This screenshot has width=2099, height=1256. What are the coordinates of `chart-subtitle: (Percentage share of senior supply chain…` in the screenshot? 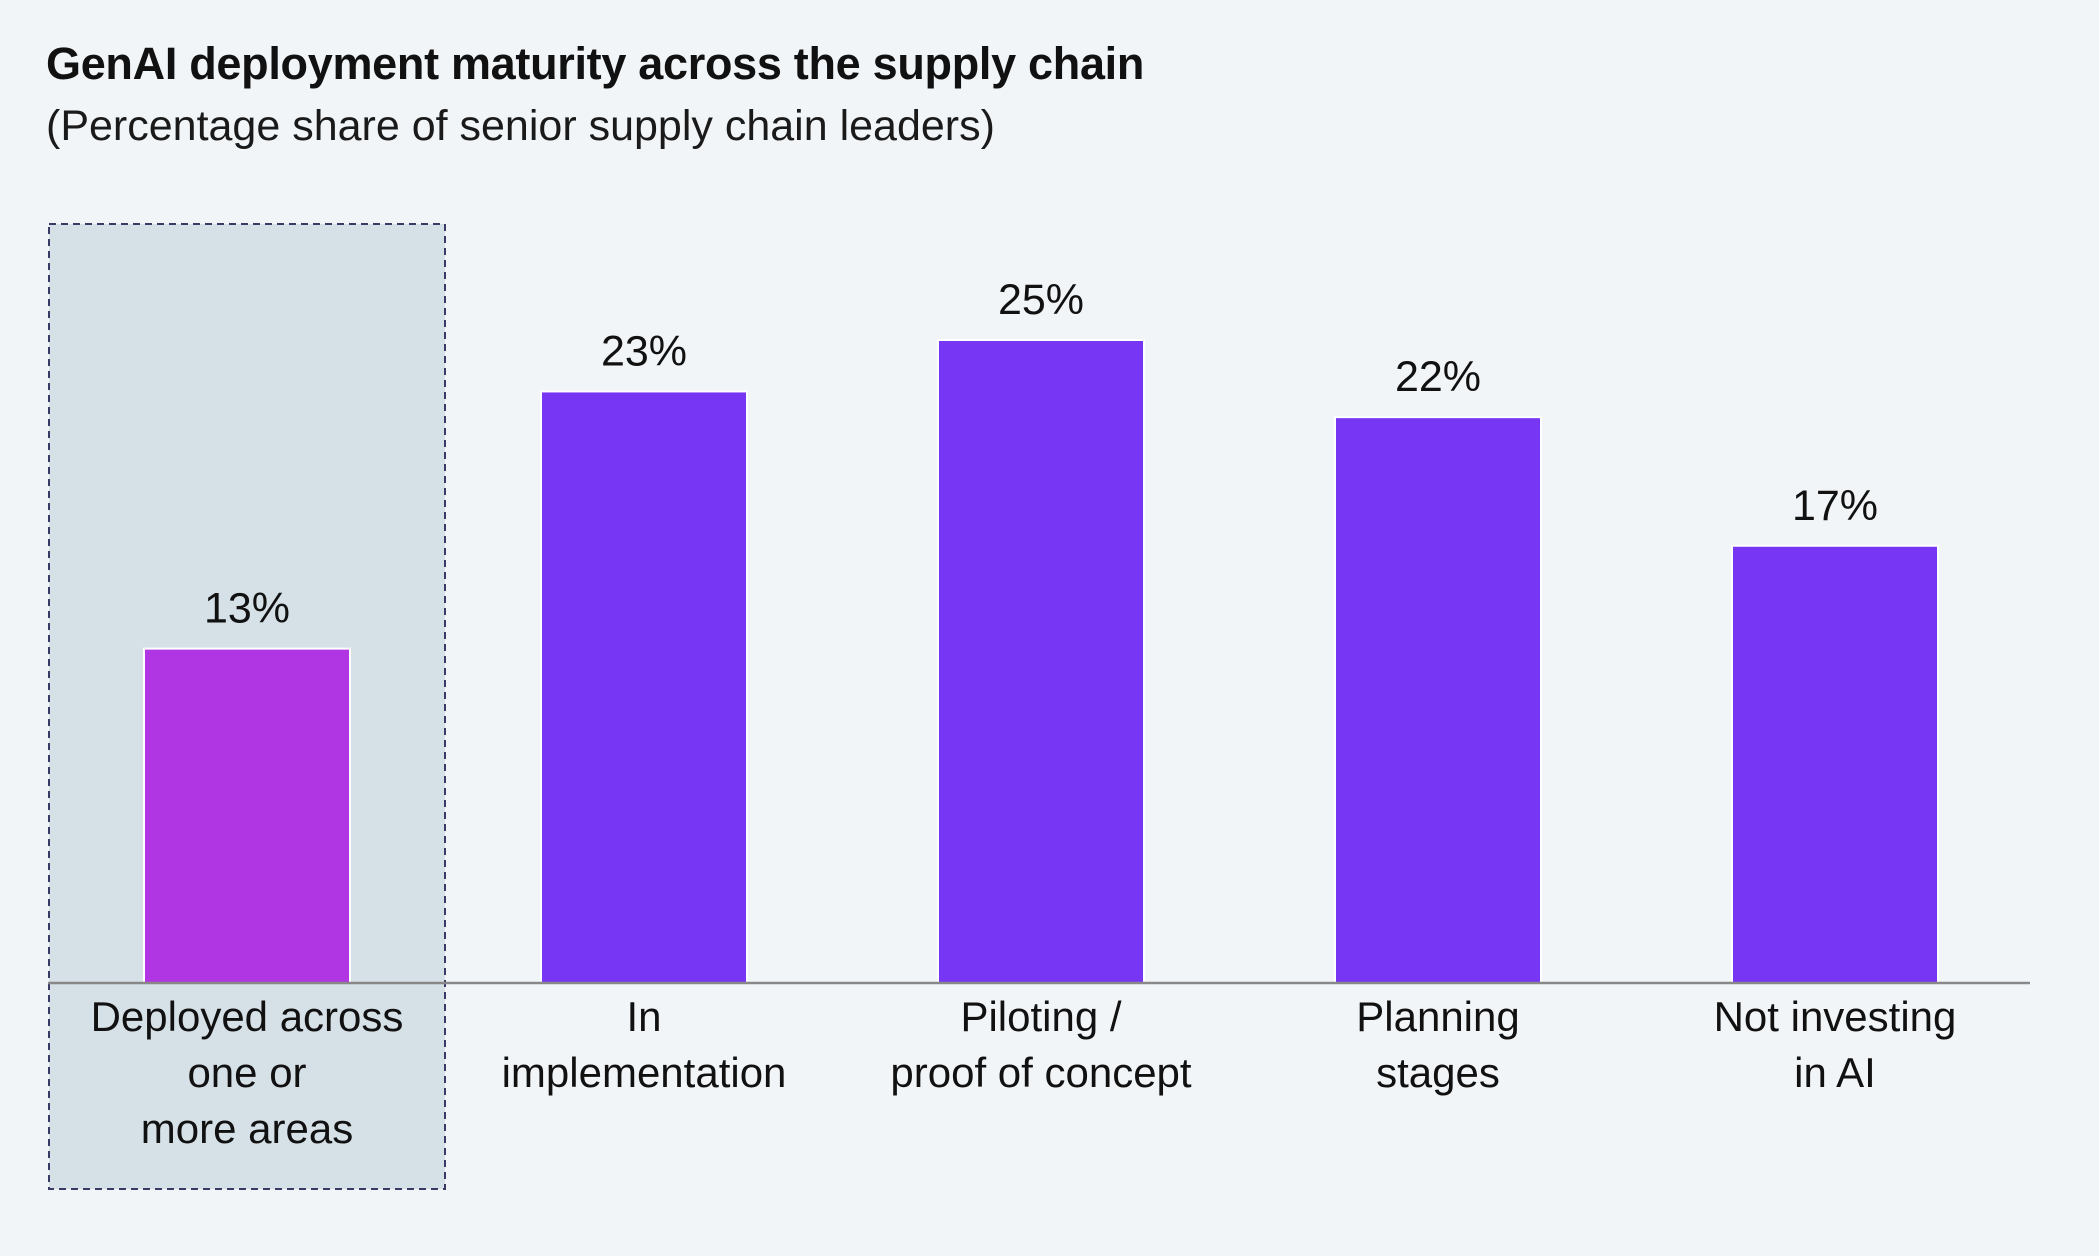 It's located at (520, 126).